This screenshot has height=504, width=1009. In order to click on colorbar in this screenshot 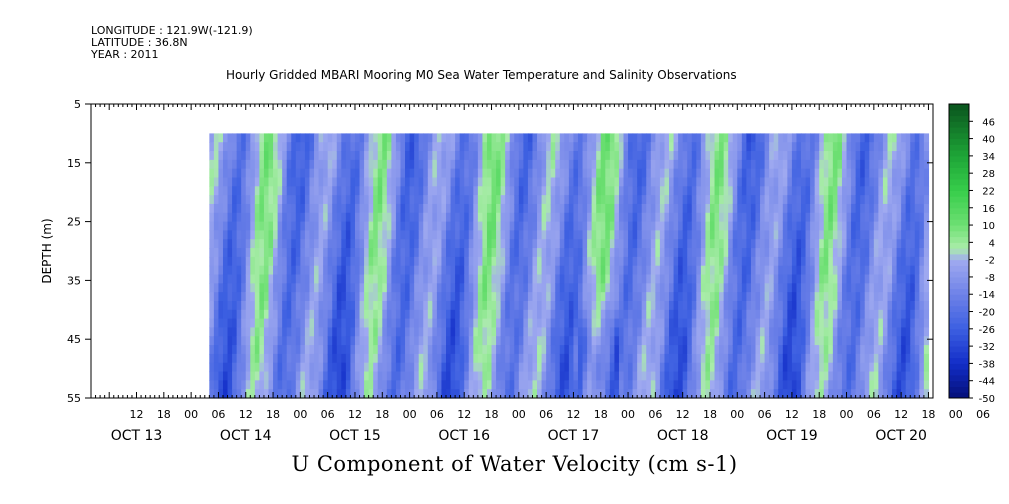, I will do `click(959, 251)`.